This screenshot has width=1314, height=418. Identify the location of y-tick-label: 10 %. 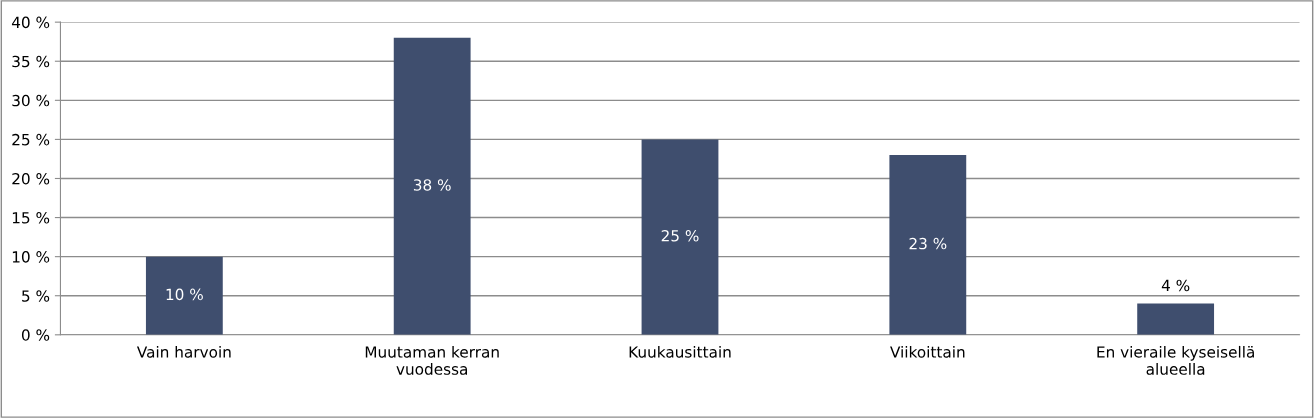
(31, 257).